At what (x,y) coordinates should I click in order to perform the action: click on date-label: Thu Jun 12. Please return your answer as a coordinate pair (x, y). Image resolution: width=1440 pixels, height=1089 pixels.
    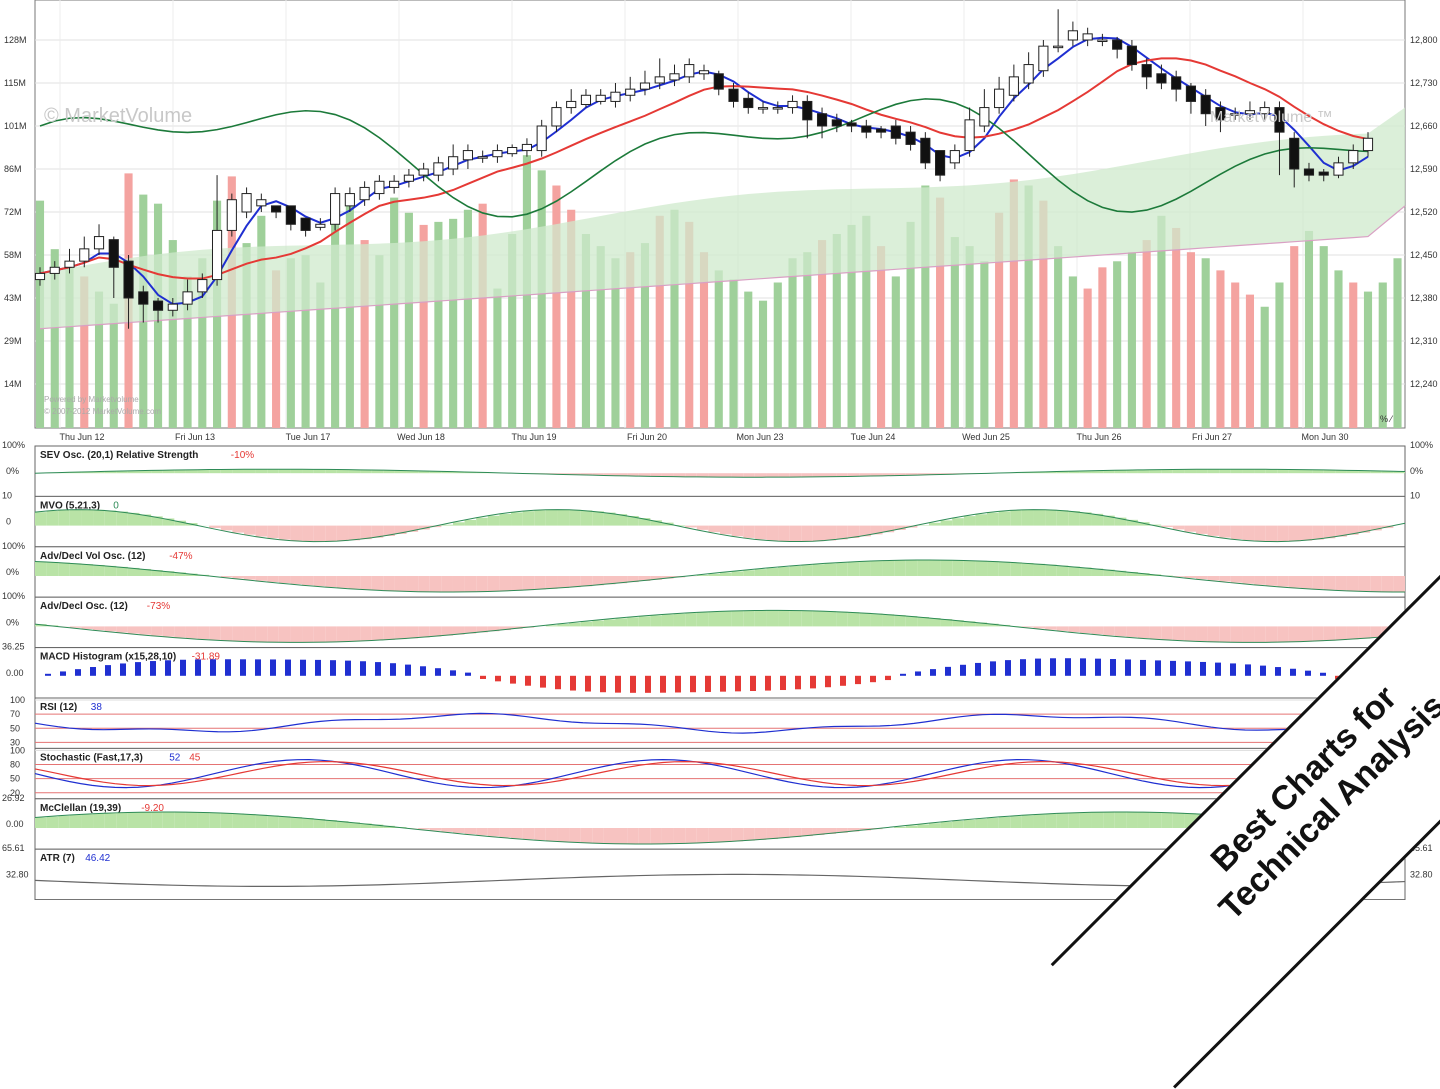
    Looking at the image, I should click on (81, 437).